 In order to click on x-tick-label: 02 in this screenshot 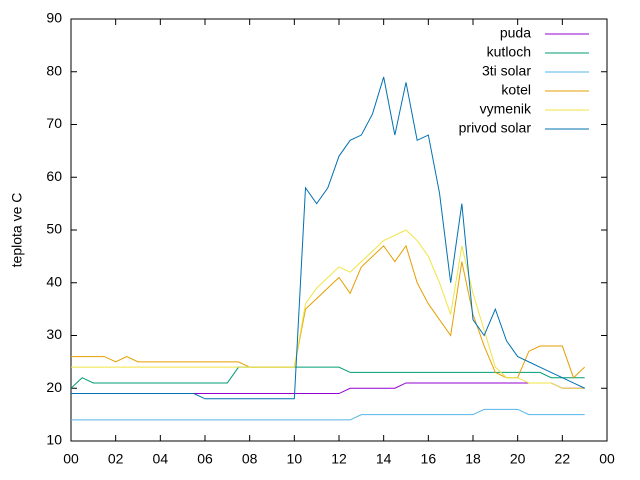, I will do `click(116, 459)`.